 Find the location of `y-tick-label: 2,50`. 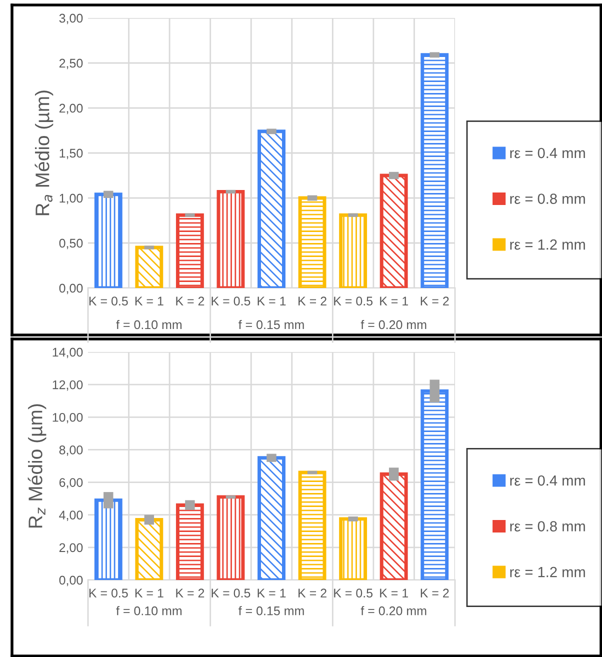

y-tick-label: 2,50 is located at coordinates (71, 64).